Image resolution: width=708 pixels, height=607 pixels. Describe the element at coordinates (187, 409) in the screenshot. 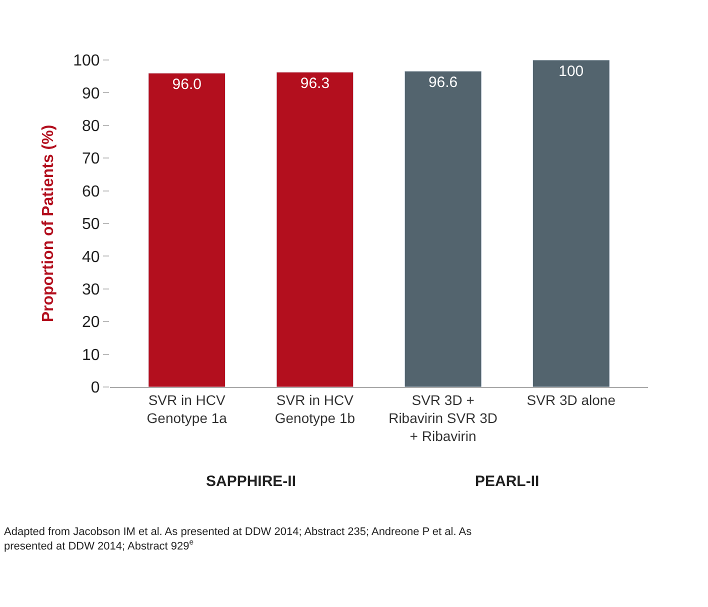

I see `x-tick-label: SVR in HCV Genotype 1a` at that location.